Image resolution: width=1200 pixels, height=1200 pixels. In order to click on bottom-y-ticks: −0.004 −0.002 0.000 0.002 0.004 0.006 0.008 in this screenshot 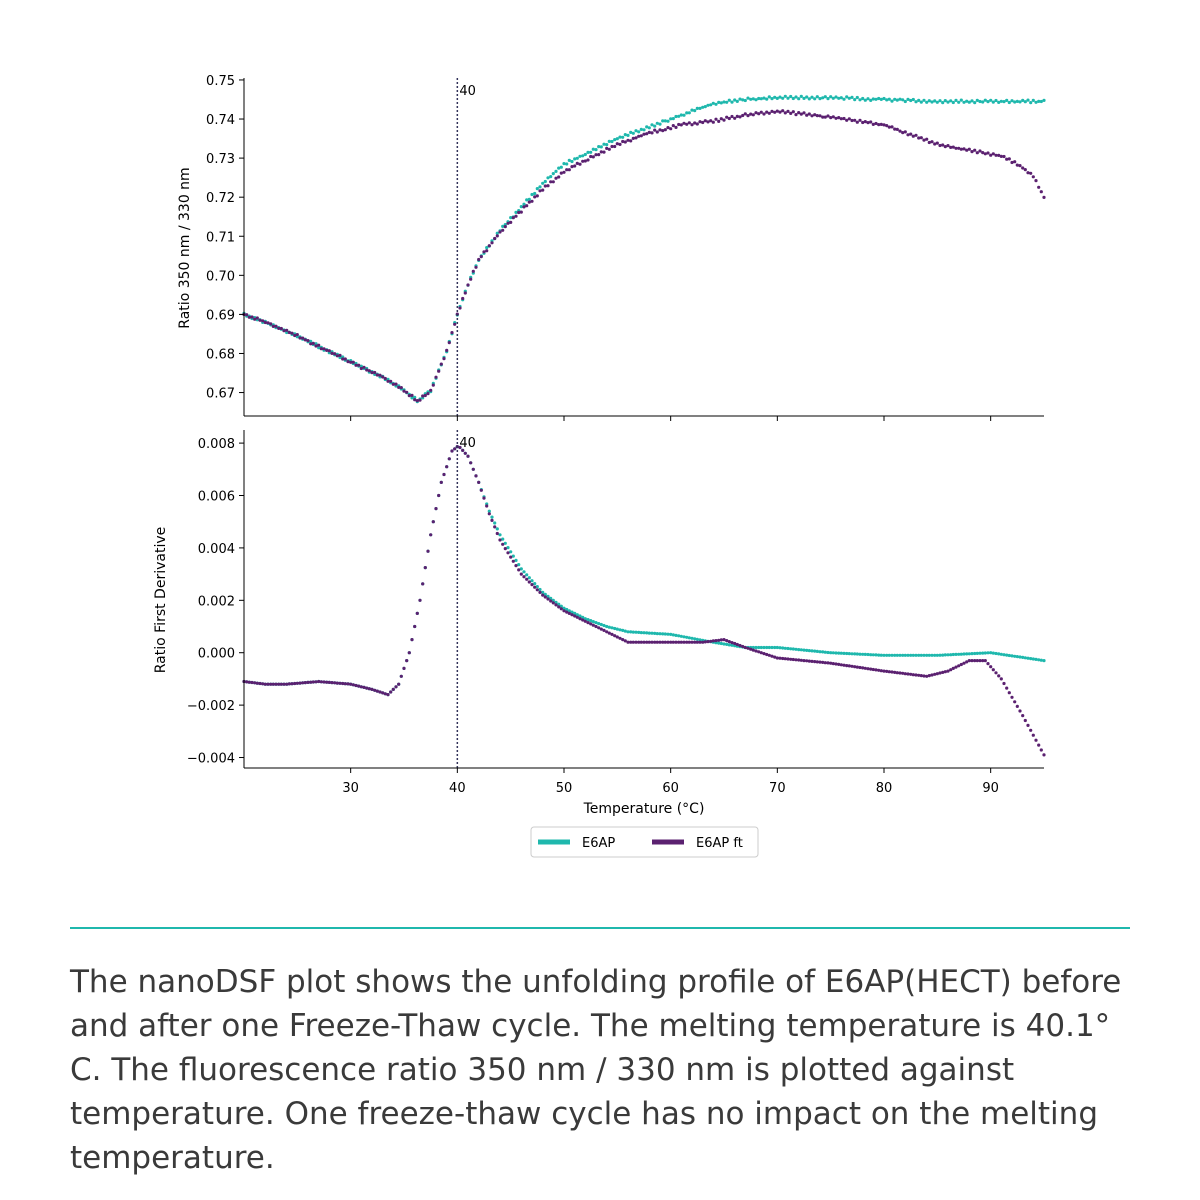, I will do `click(215, 602)`.